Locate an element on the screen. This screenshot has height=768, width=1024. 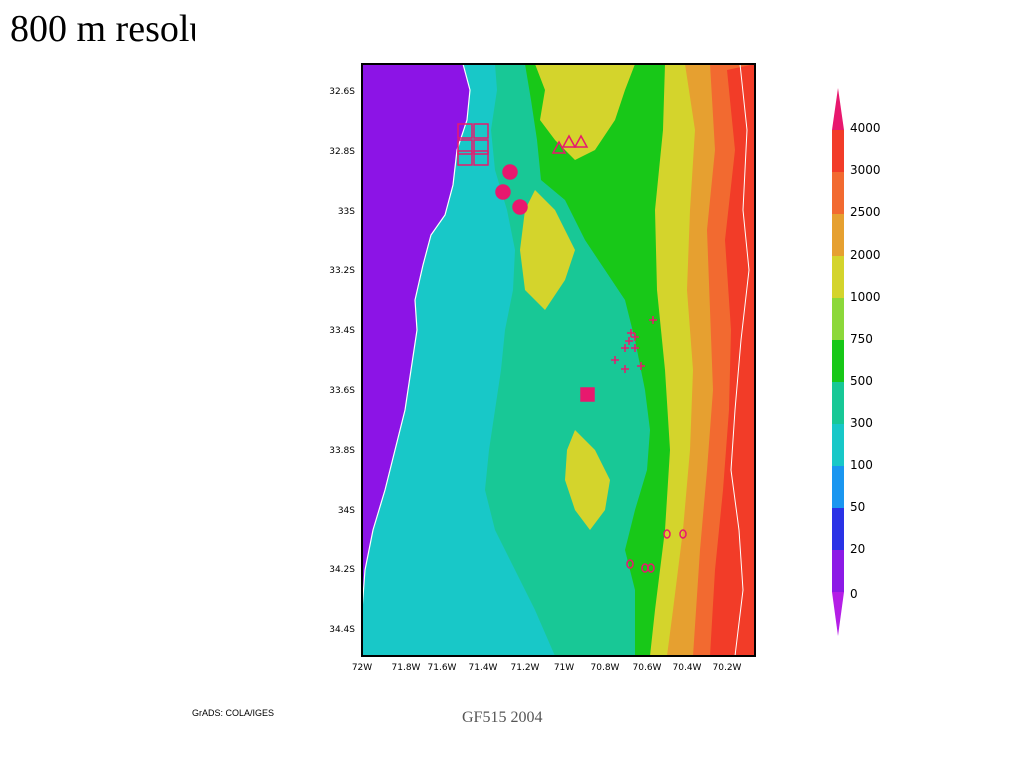
colorbar-label: 2500 is located at coordinates (865, 212).